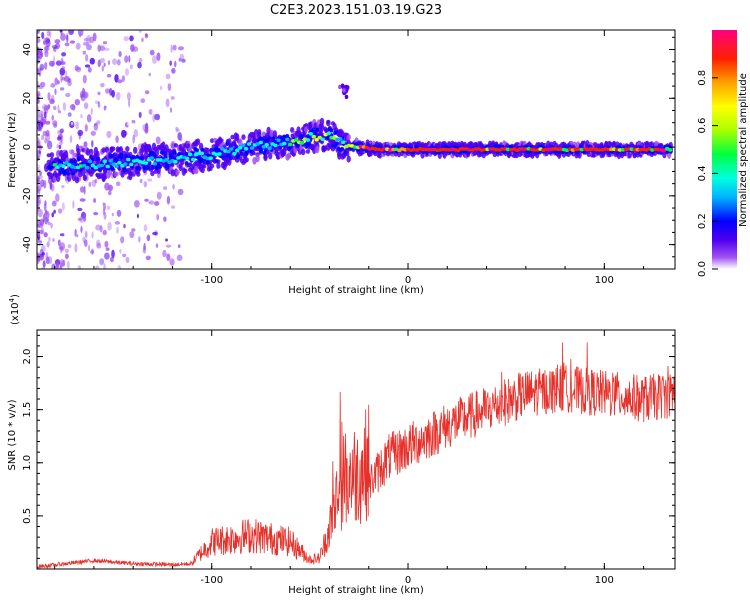  I want to click on snr-y-tick-label: 1.0, so click(27, 463).